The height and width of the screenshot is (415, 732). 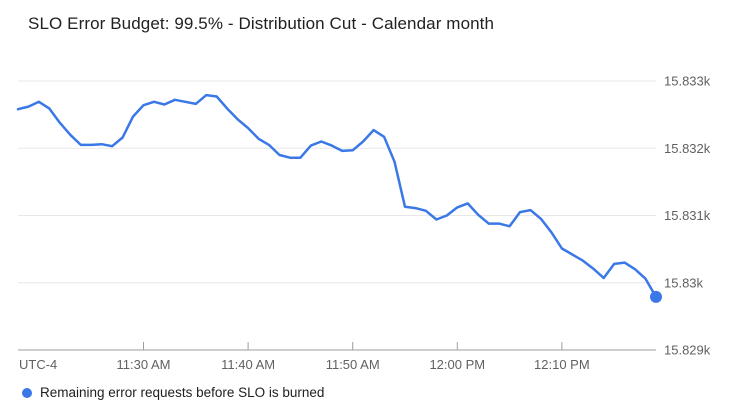 I want to click on last-value-marker, so click(x=656, y=296).